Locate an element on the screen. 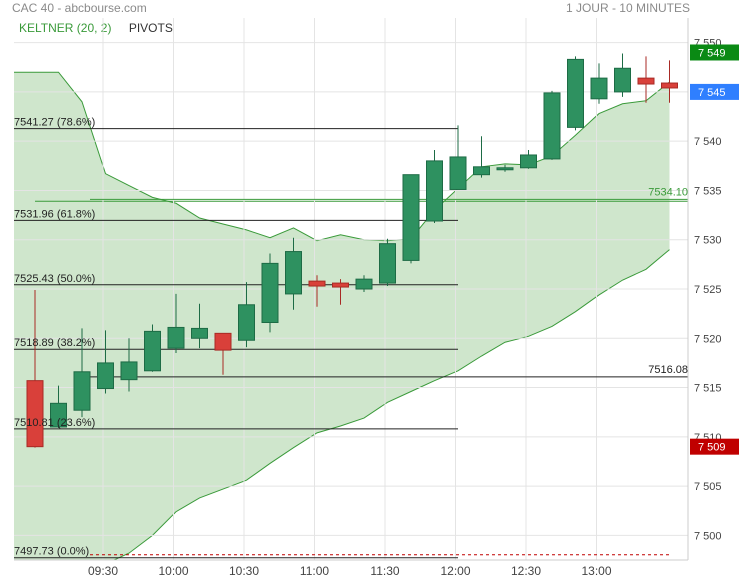 The height and width of the screenshot is (580, 739). indicator-keltner: KELTNER (20, 2) is located at coordinates (65, 28).